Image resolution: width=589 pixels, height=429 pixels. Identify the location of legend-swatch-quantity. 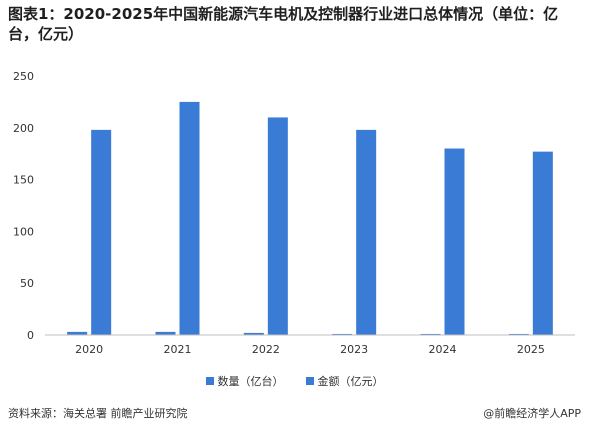
(209, 381).